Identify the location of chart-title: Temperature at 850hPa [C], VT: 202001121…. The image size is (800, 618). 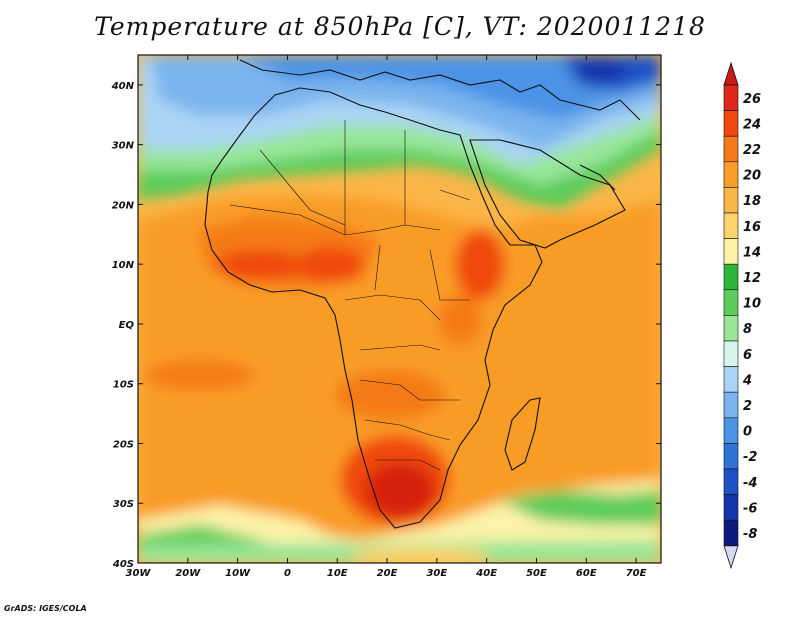
(400, 26).